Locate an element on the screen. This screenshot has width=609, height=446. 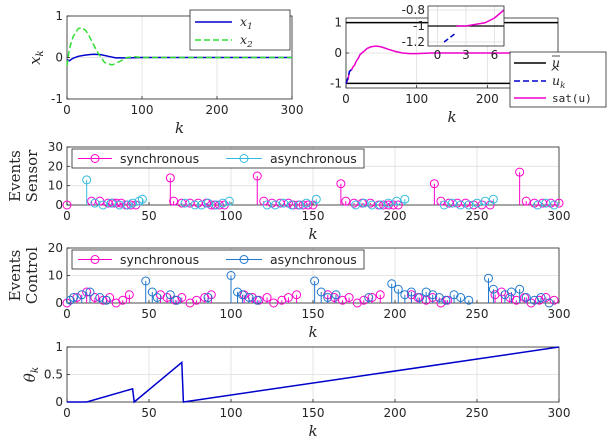
y-tick-label: 10 is located at coordinates (55, 276).